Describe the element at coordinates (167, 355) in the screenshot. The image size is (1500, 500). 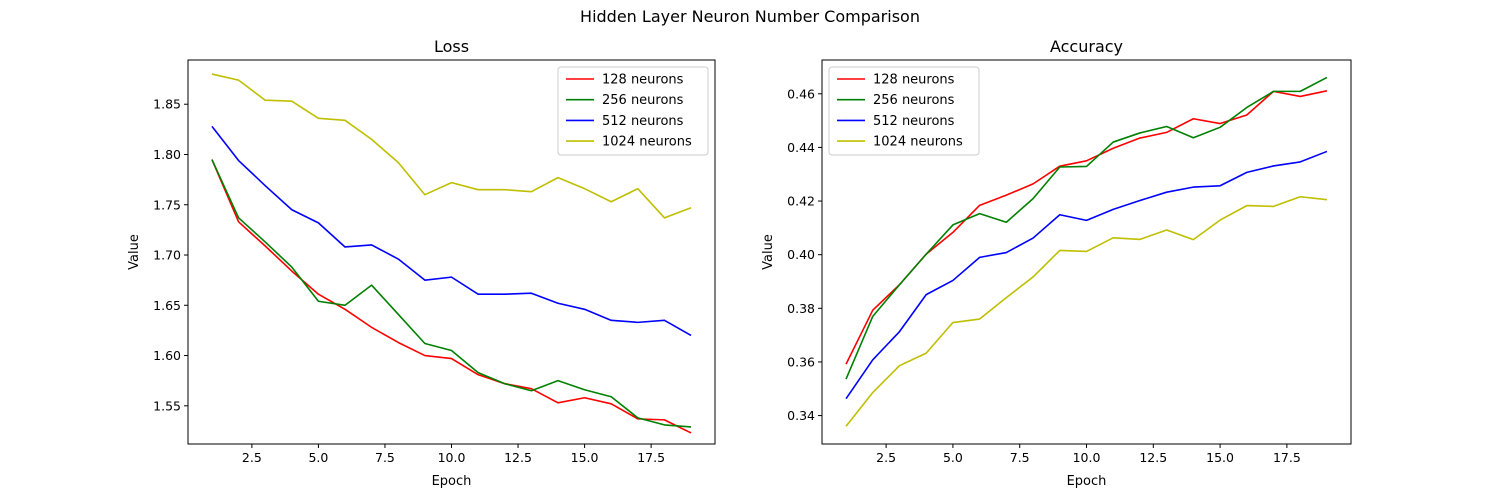
I see `y-tick-label: 1.60` at that location.